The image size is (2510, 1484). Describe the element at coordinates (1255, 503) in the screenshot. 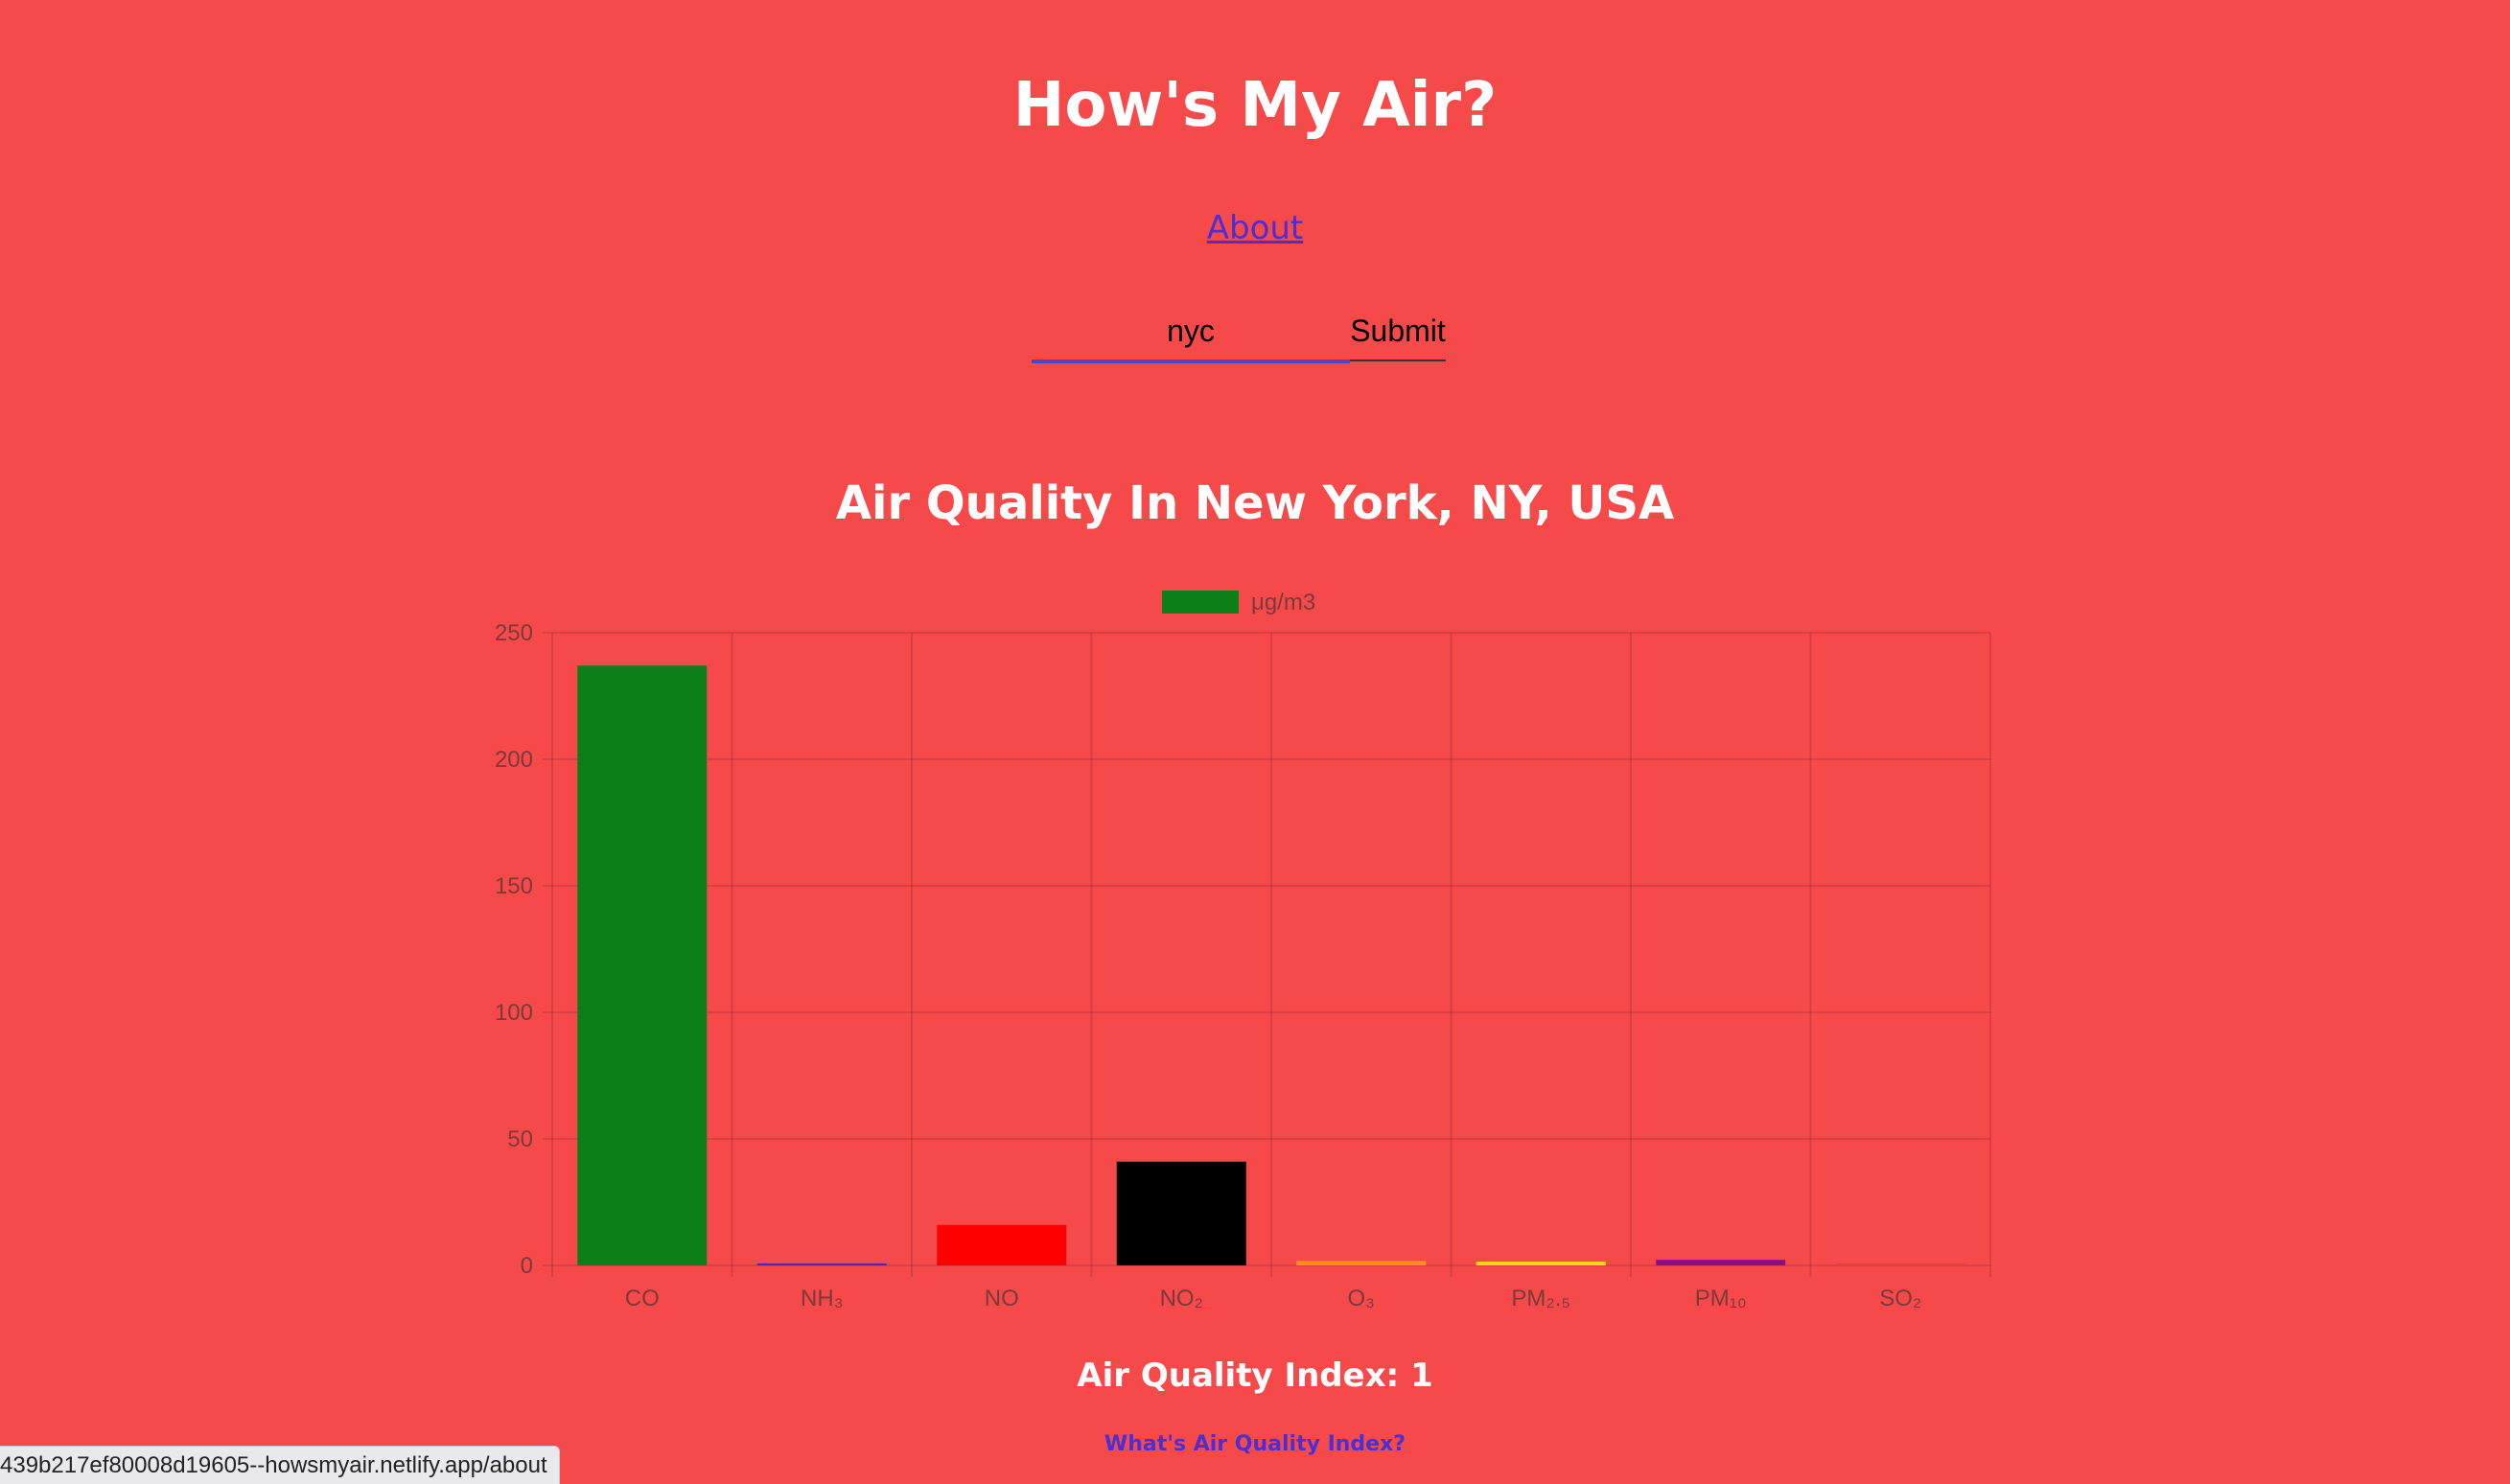

I see `chart-title: Air Quality In New York, NY, USA` at that location.